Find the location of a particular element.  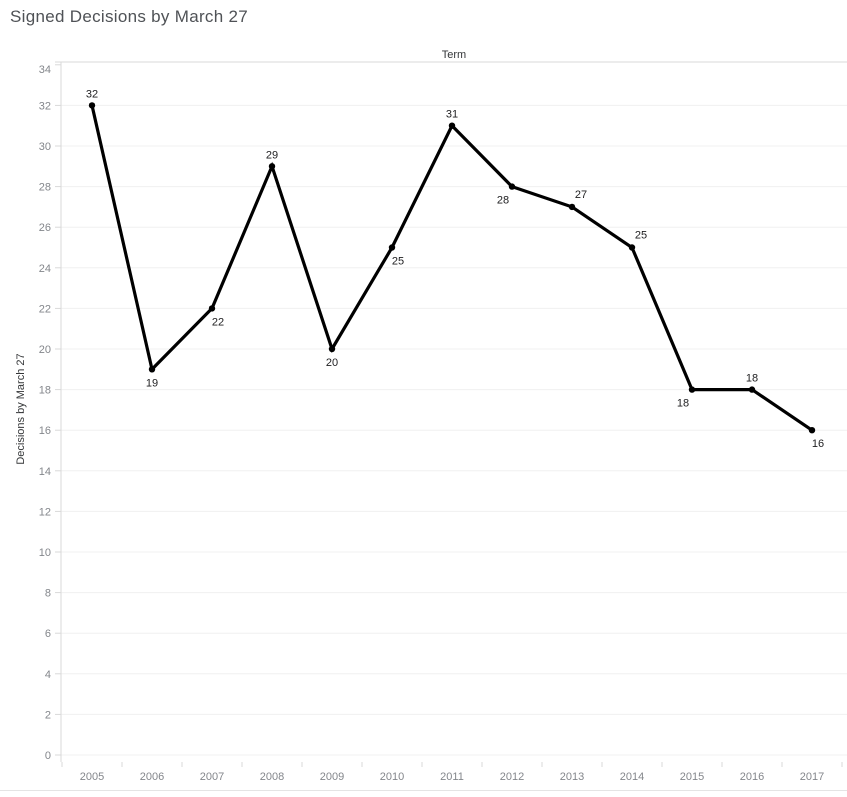

x-tick-label: 2009 is located at coordinates (332, 777).